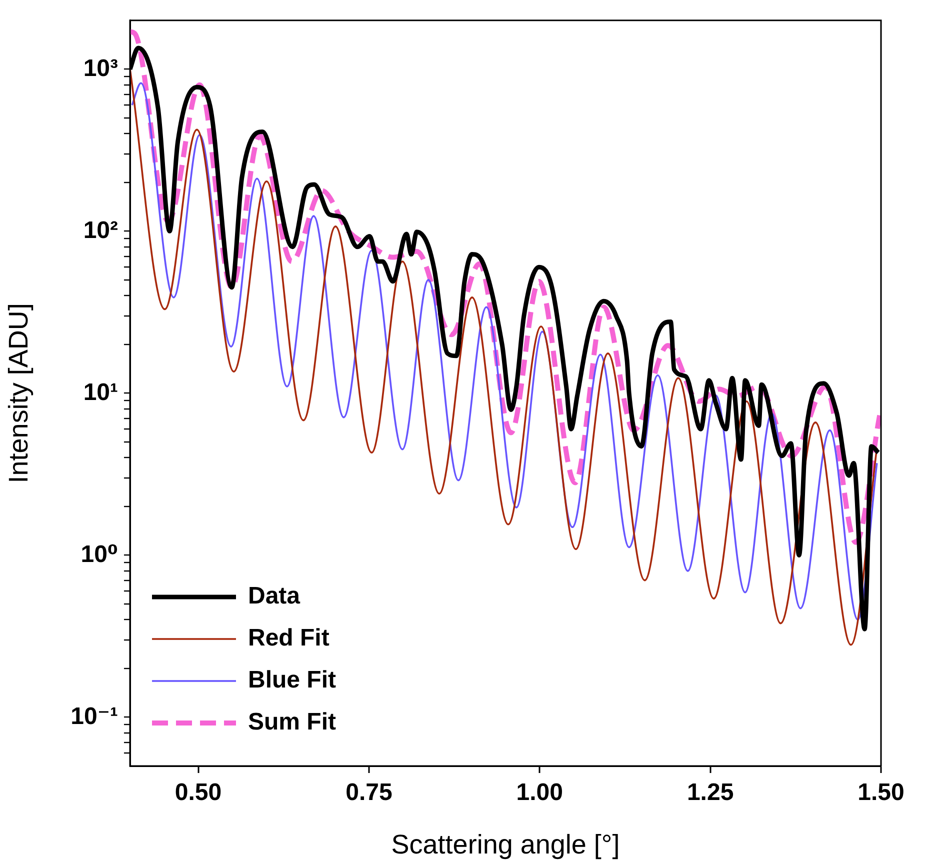  Describe the element at coordinates (881, 792) in the screenshot. I see `x-tick-label: 1.50` at that location.